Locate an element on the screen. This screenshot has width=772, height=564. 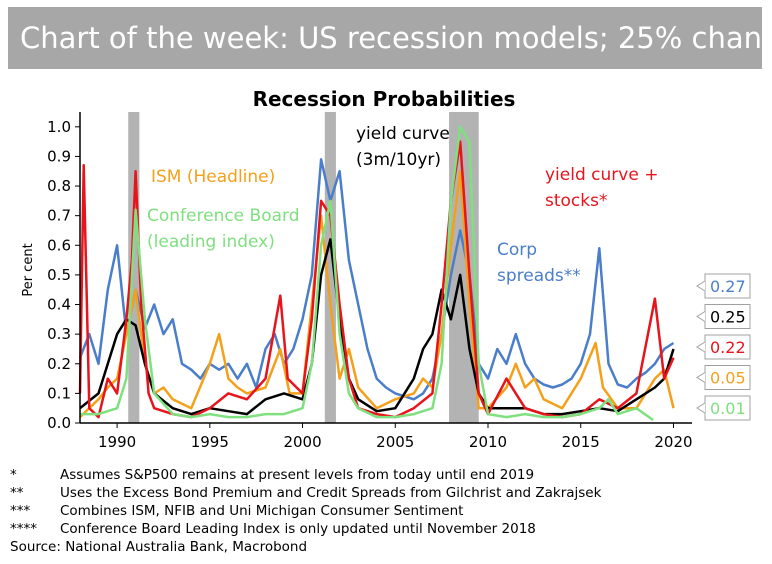
y-tick-label: 0.5 is located at coordinates (59, 275).